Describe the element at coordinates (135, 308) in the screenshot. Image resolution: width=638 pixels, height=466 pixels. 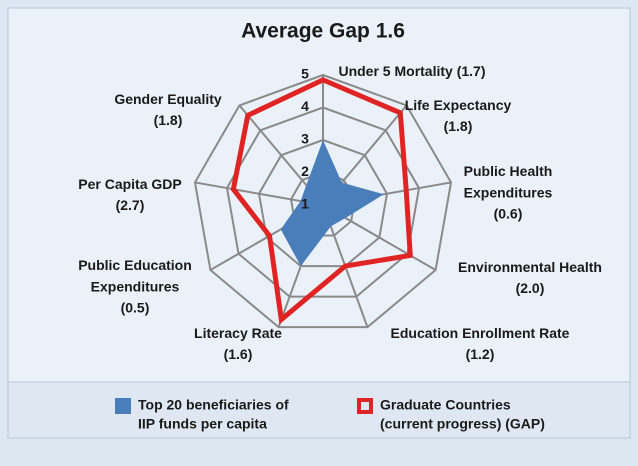
I see `gap-label: (0.5)` at that location.